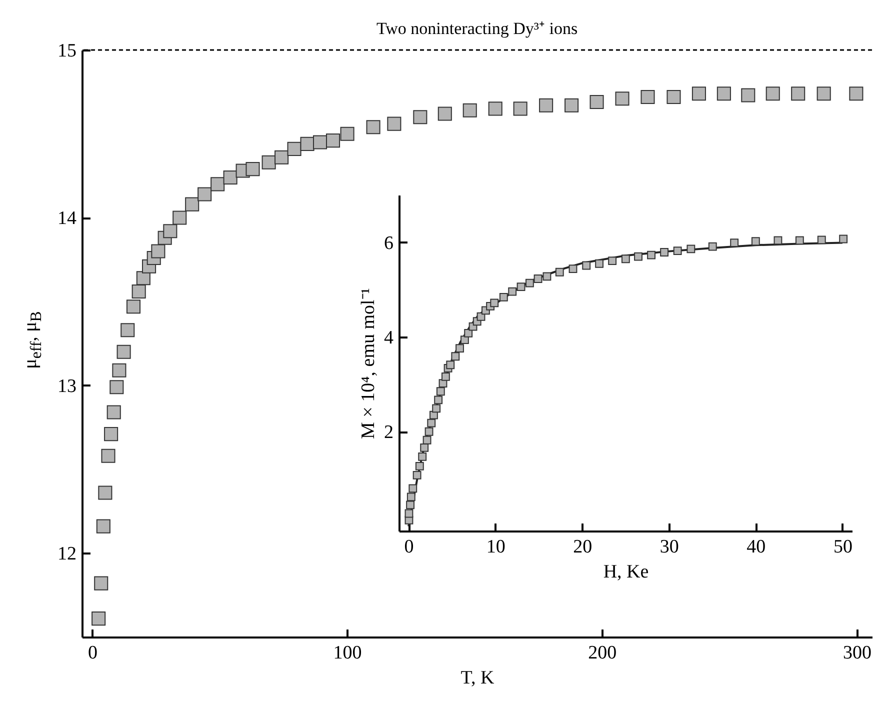  I want to click on x-tick-label: 40, so click(756, 547).